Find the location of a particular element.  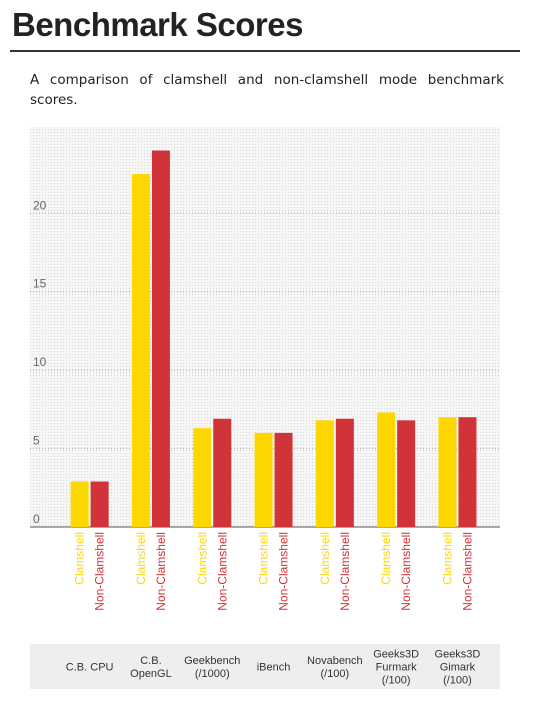

category-label: Geeks3D Gimark (/100) is located at coordinates (458, 668).